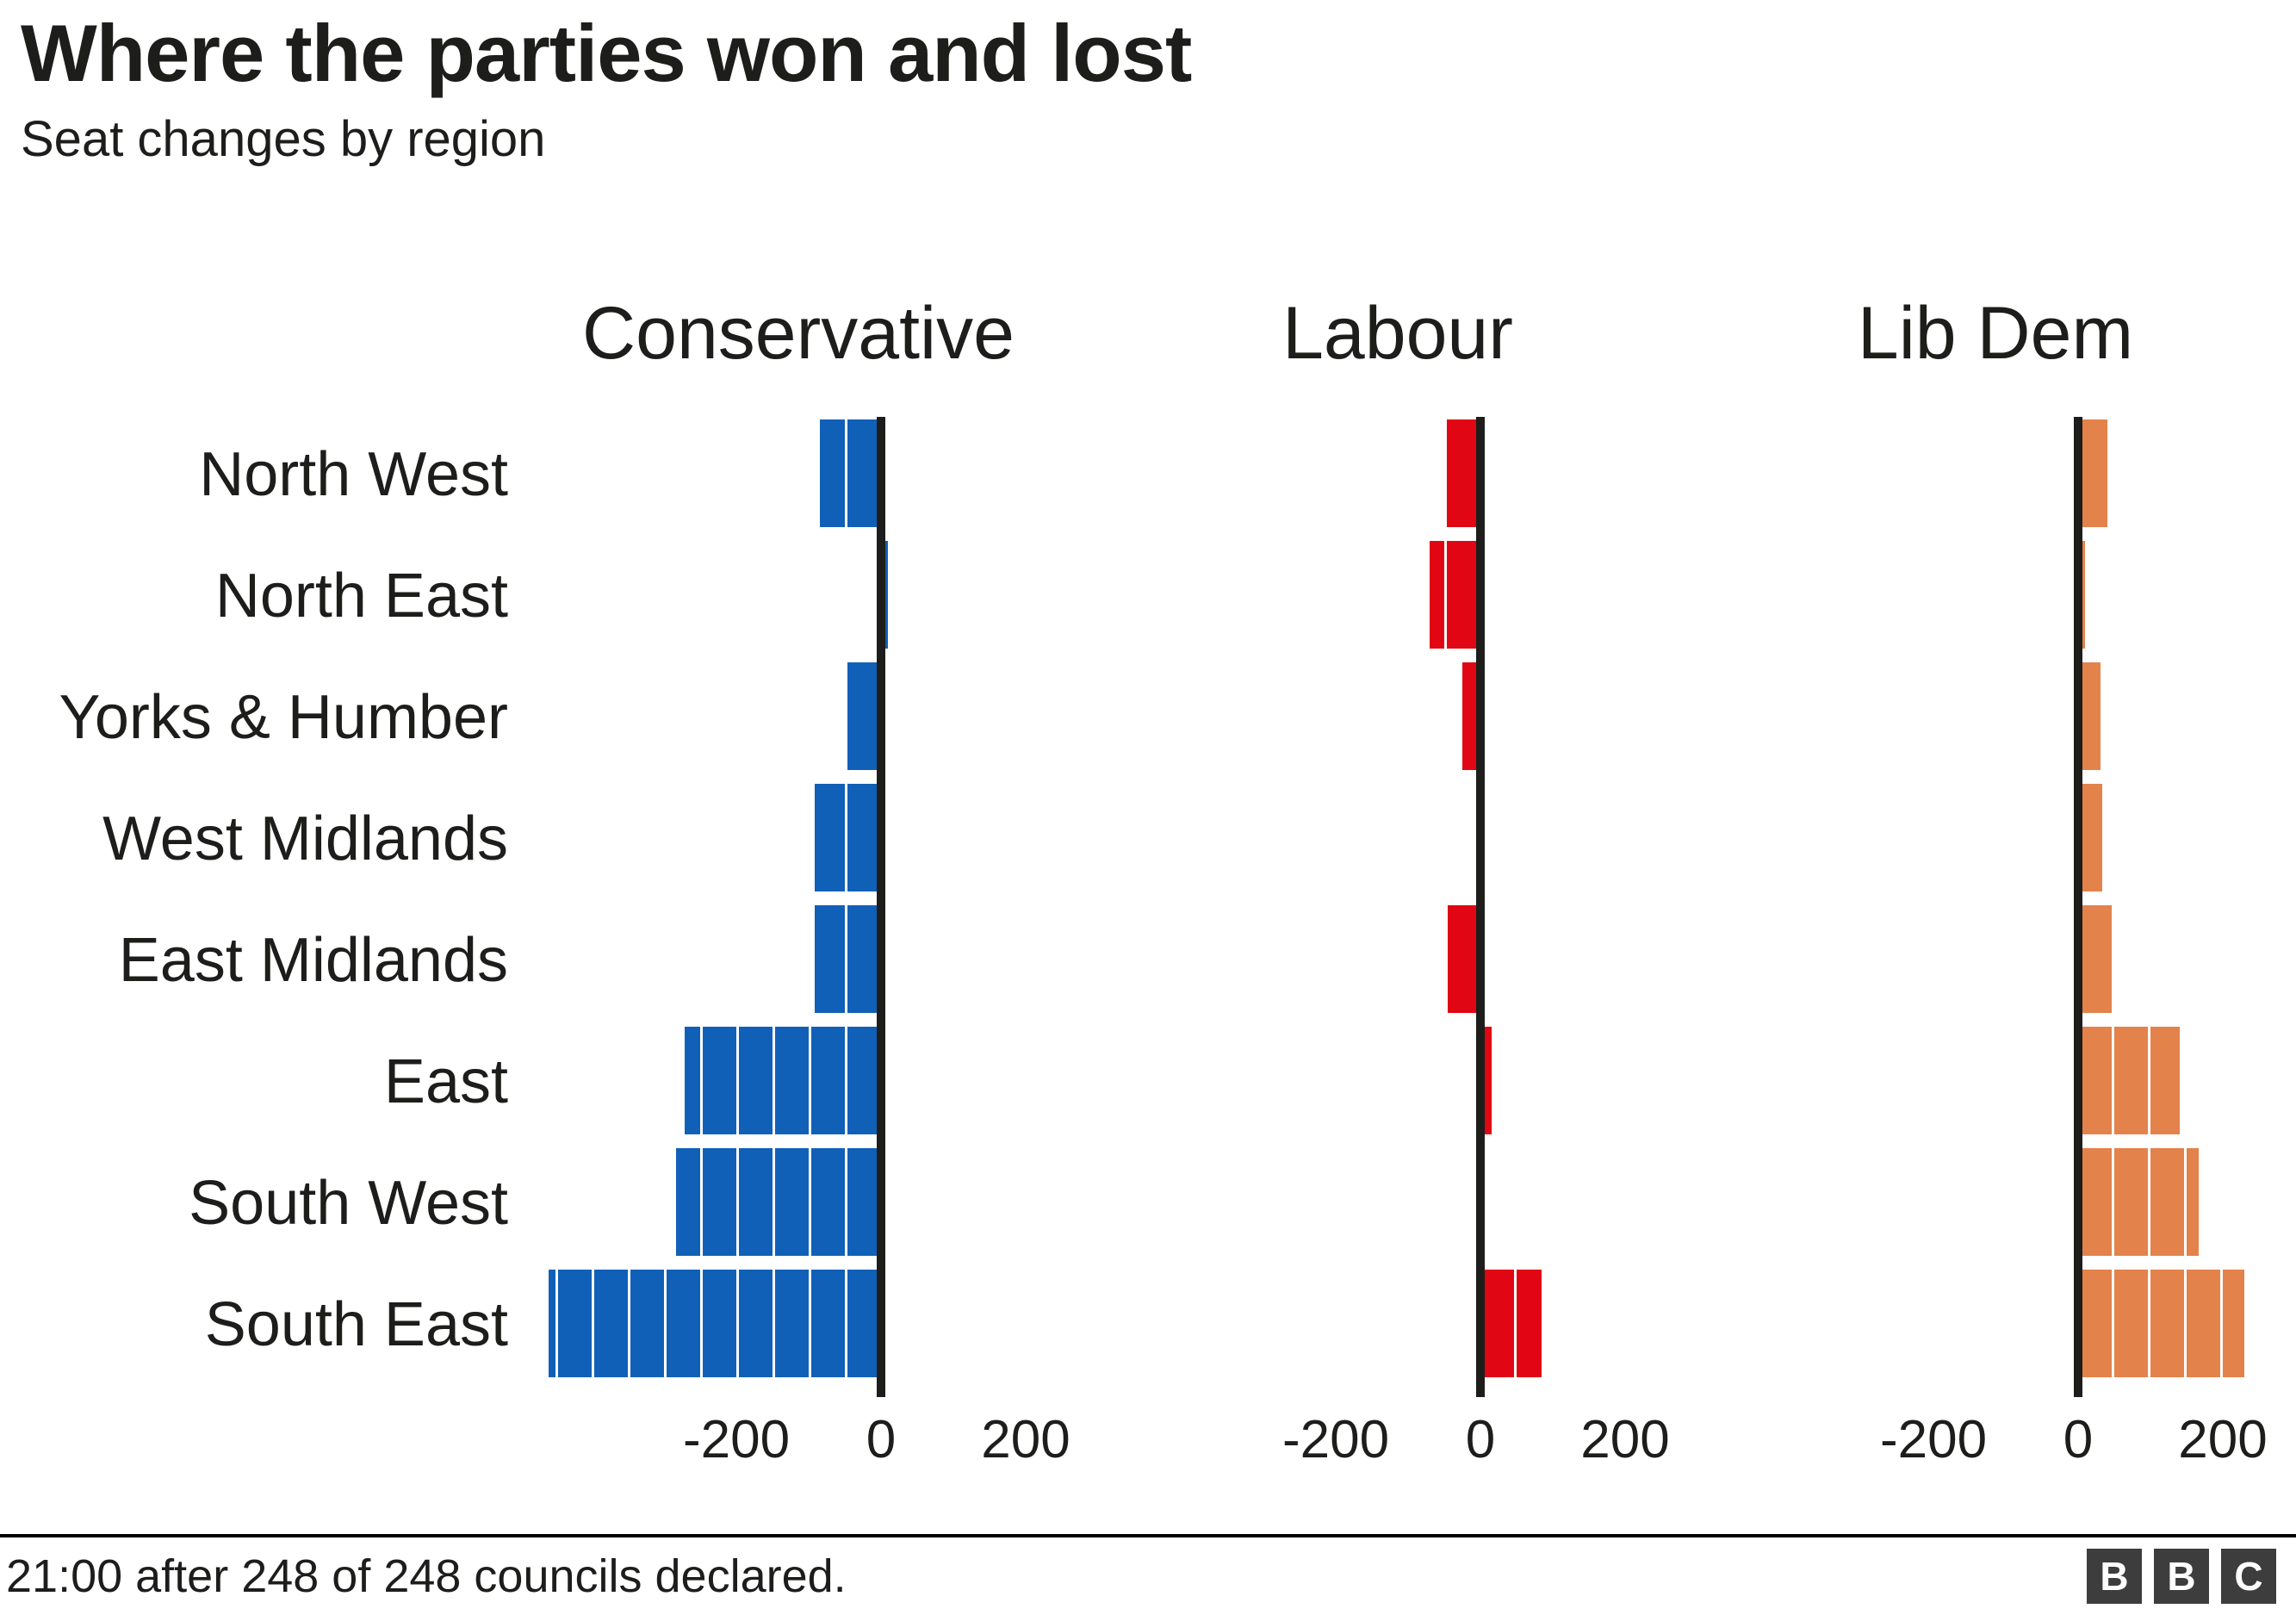 The image size is (2296, 1615). Describe the element at coordinates (1933, 1439) in the screenshot. I see `tick-label-lib-dem--200: -200` at that location.